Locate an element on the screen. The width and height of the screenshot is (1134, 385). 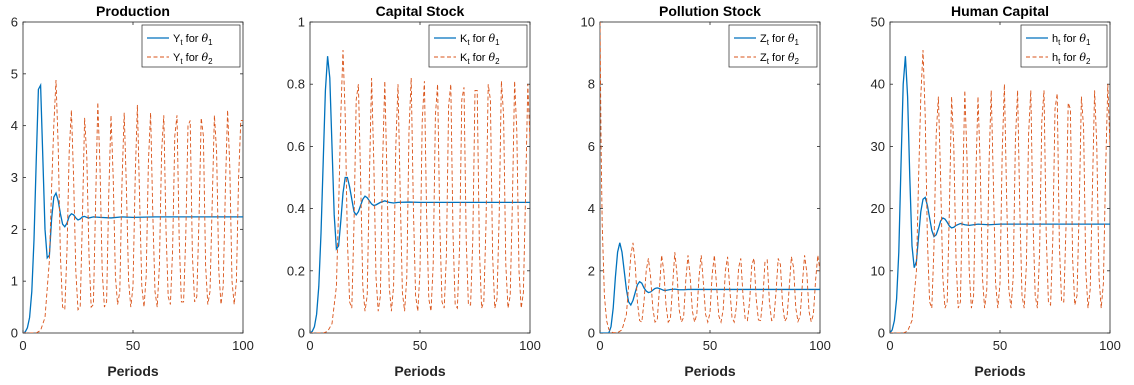
legend: Zt for θ1 Zt for θ2 is located at coordinates (773, 46).